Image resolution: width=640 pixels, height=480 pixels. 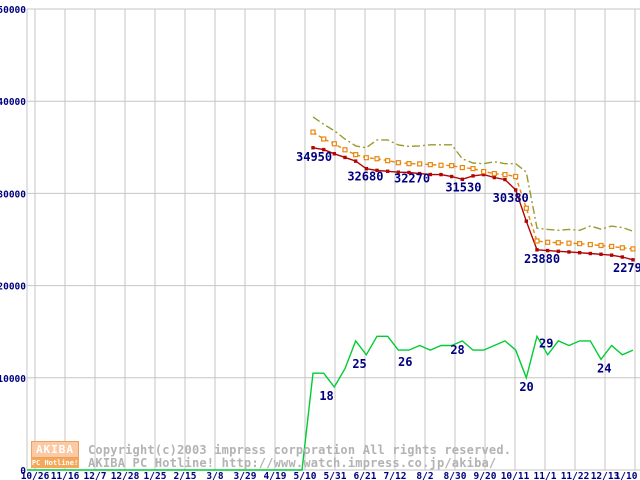 I want to click on akiba-pc-hotline-logo: AKIBA PC Hotline!, so click(x=55, y=454).